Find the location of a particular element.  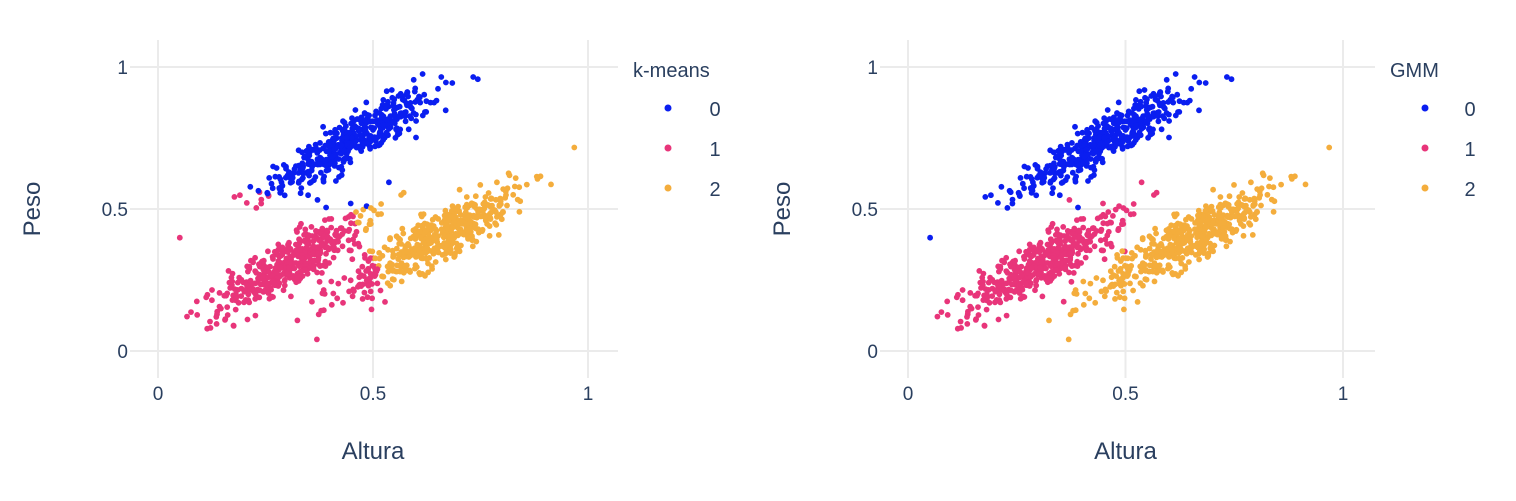

legend-marker is located at coordinates (668, 148).